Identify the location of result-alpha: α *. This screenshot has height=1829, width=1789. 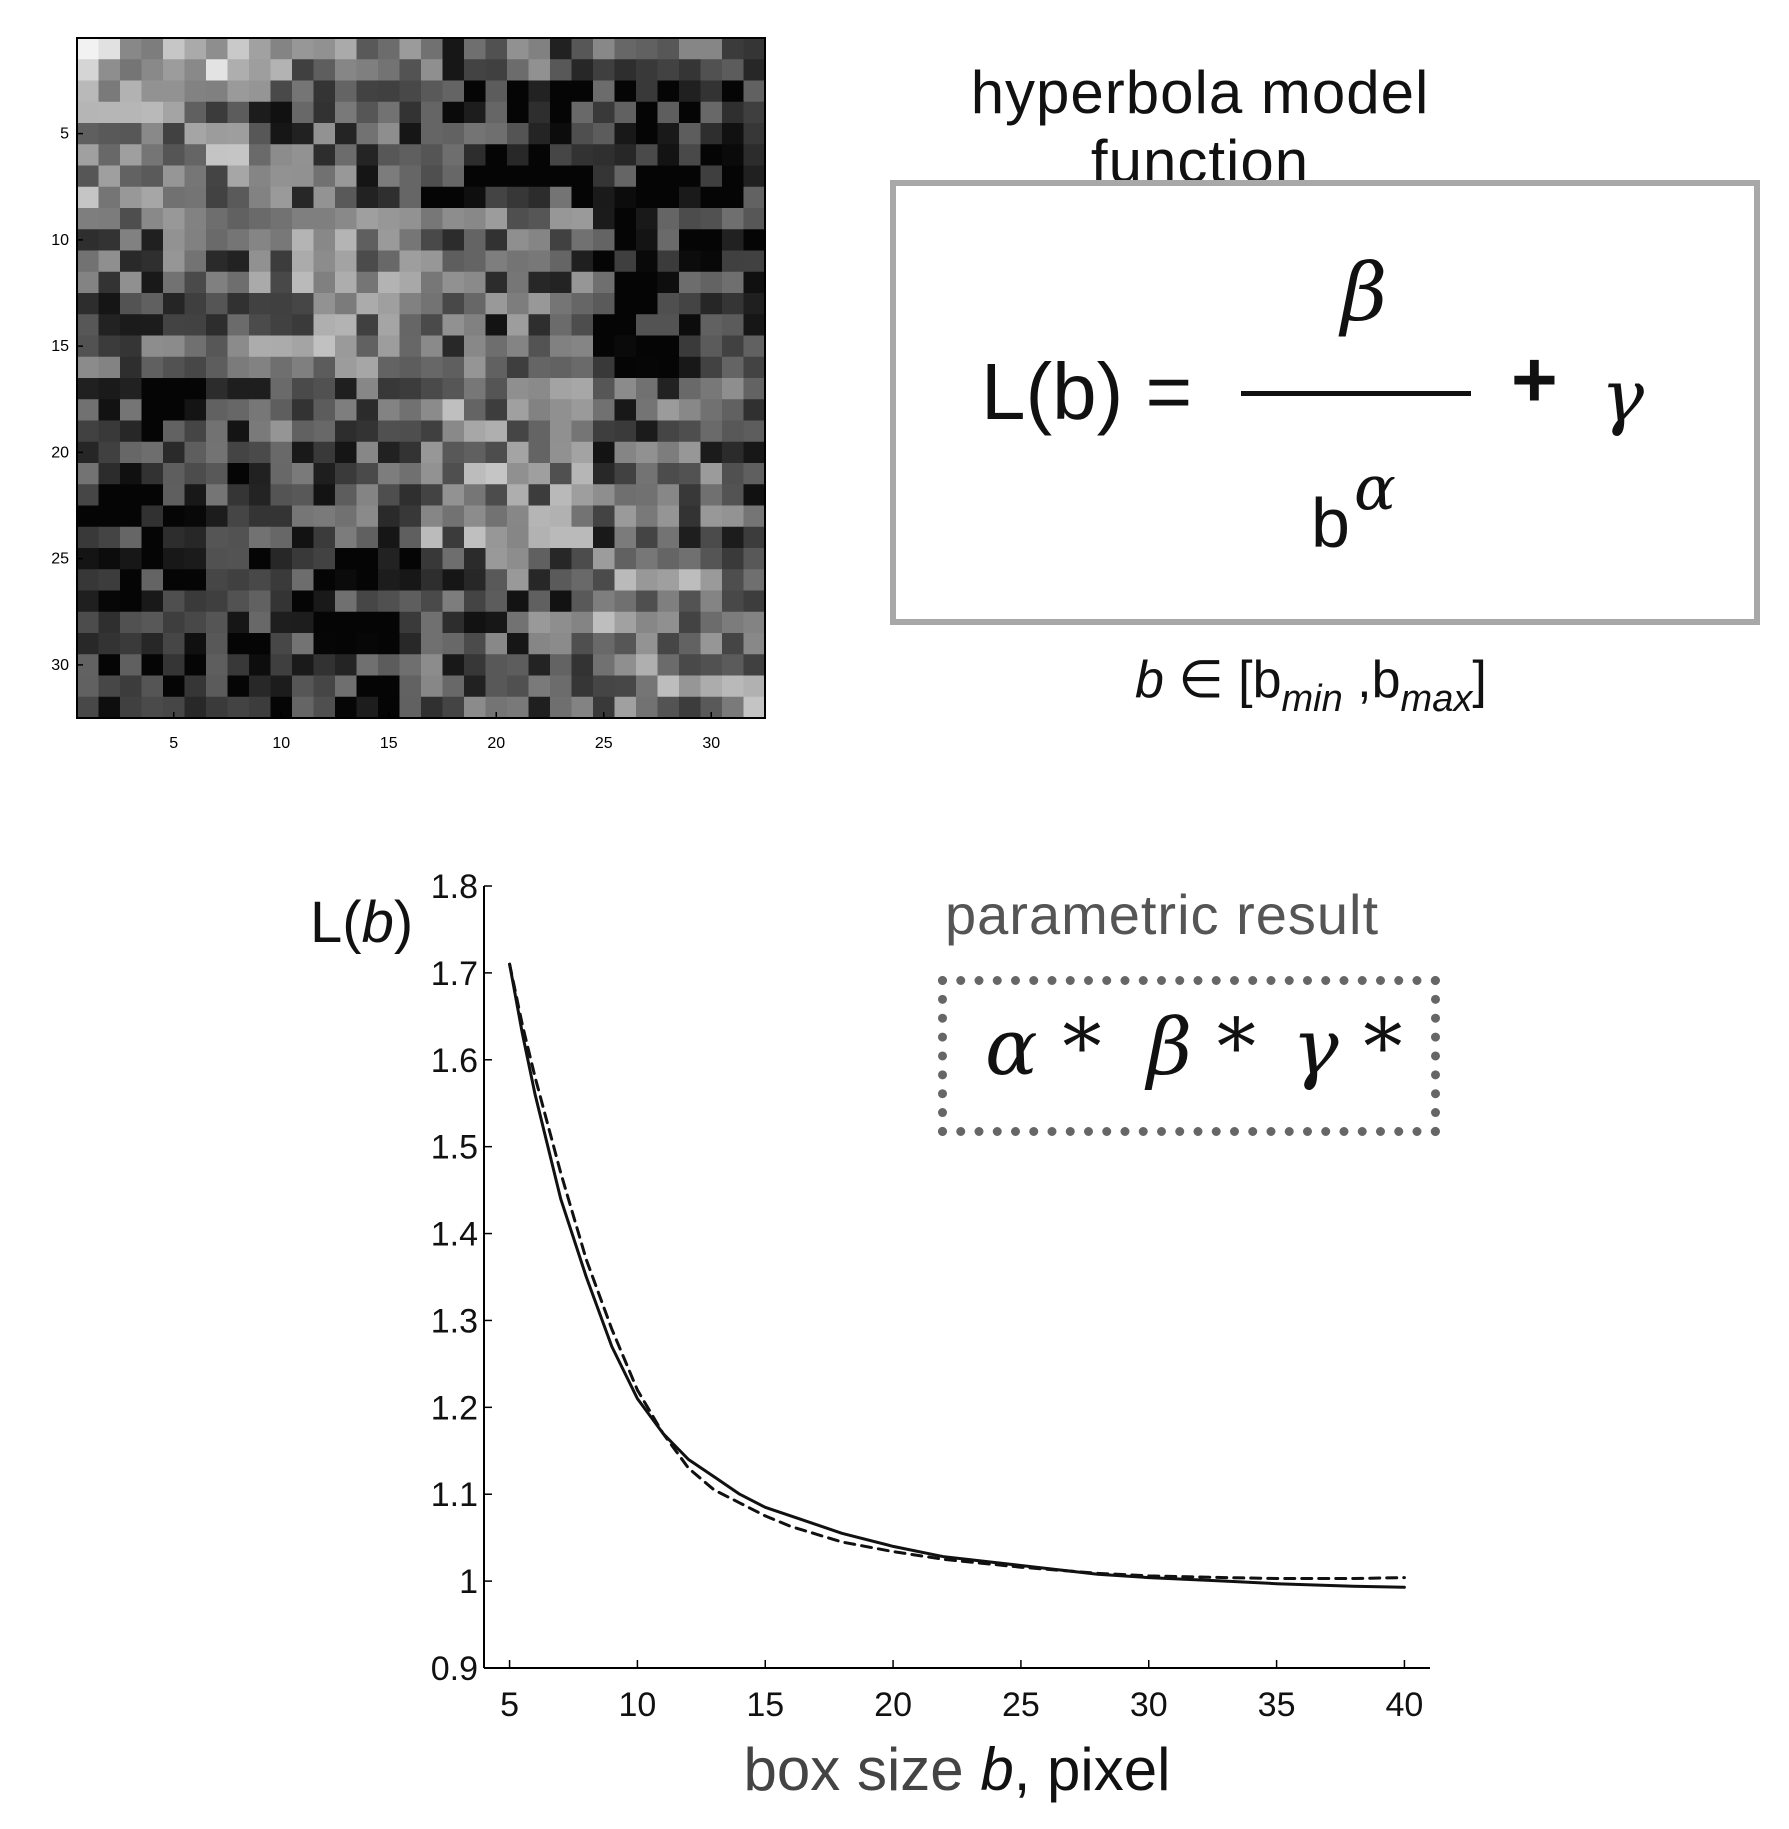
(1043, 1048).